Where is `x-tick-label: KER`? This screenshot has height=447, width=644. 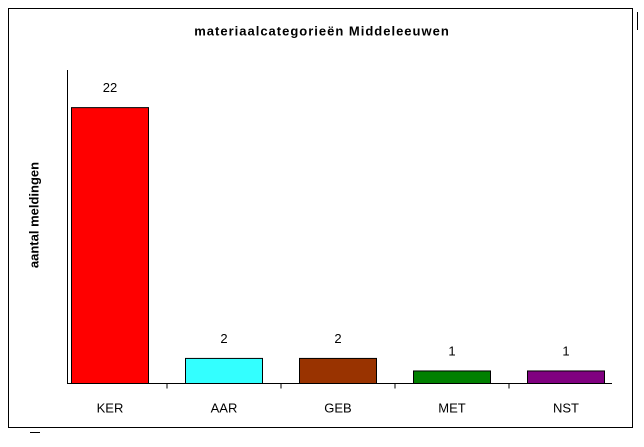
x-tick-label: KER is located at coordinates (110, 407).